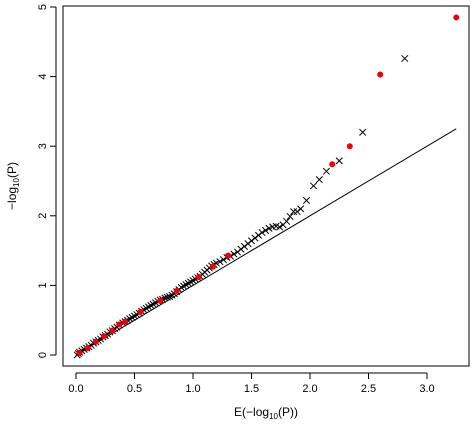 This screenshot has height=426, width=474. I want to click on y-tick-label: 1, so click(43, 285).